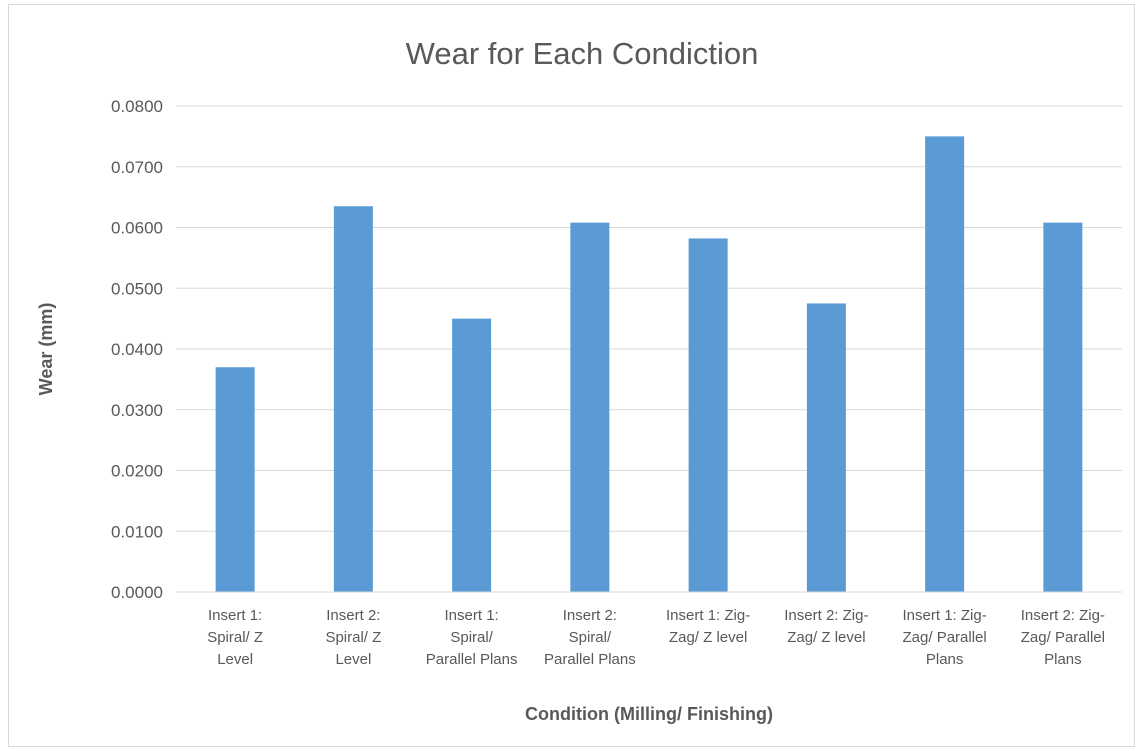 This screenshot has width=1141, height=751. I want to click on x-category-label: Insert 2: Spiral/ Z Level, so click(353, 637).